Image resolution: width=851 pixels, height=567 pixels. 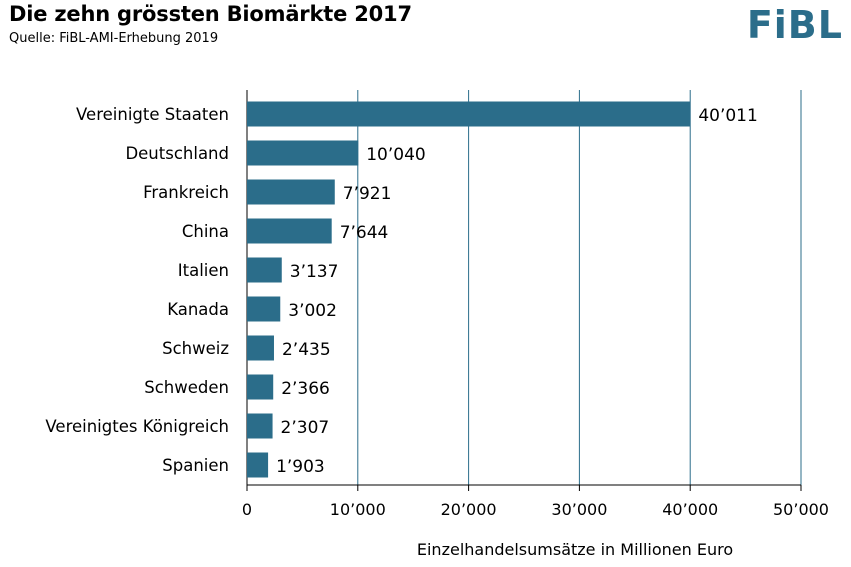 I want to click on category-label: Vereinigte Staaten, so click(x=152, y=114).